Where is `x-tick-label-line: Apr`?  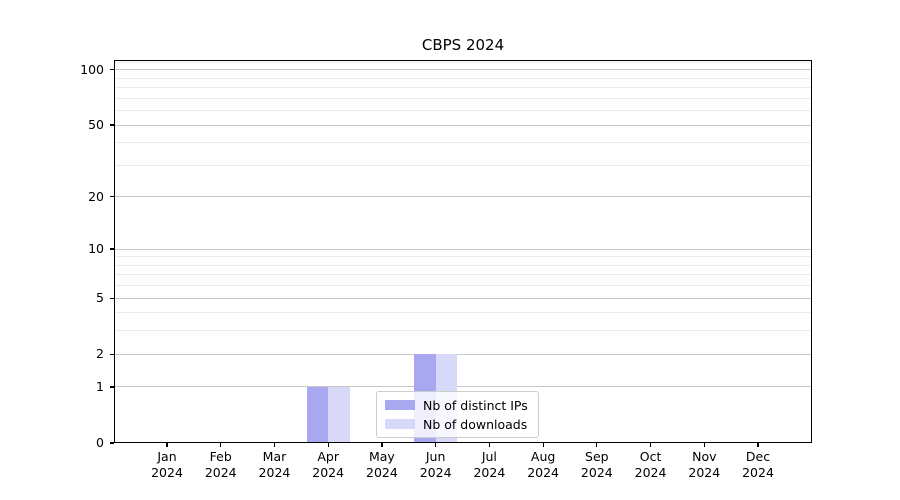 x-tick-label-line: Apr is located at coordinates (328, 456).